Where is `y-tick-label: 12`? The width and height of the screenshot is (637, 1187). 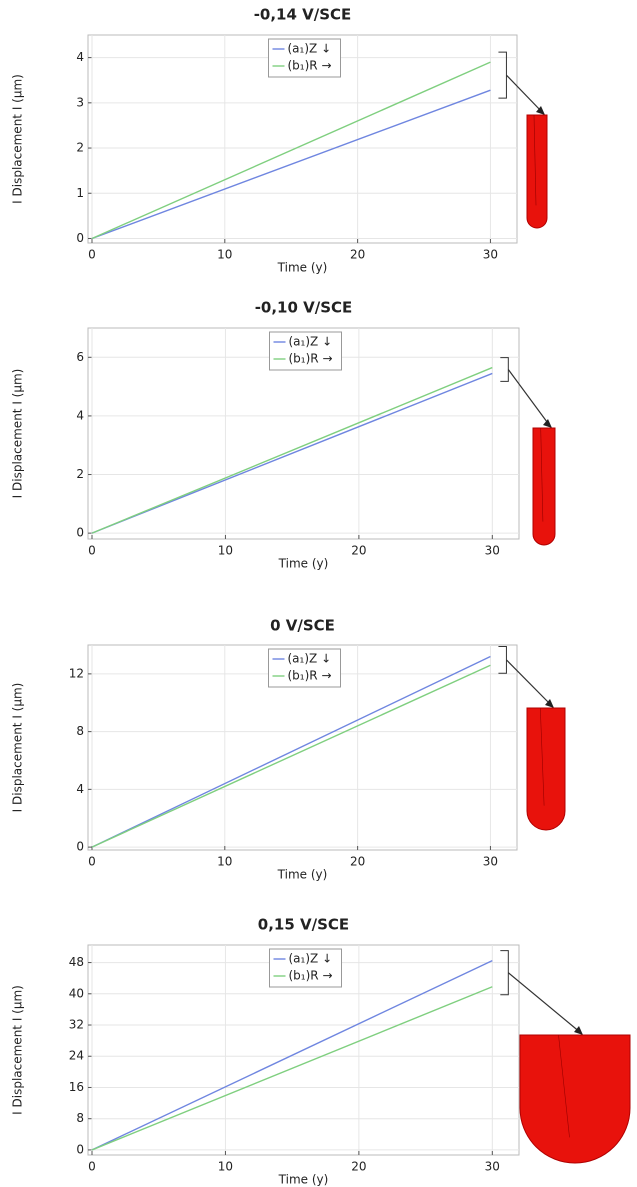
y-tick-label: 12 is located at coordinates (76, 673).